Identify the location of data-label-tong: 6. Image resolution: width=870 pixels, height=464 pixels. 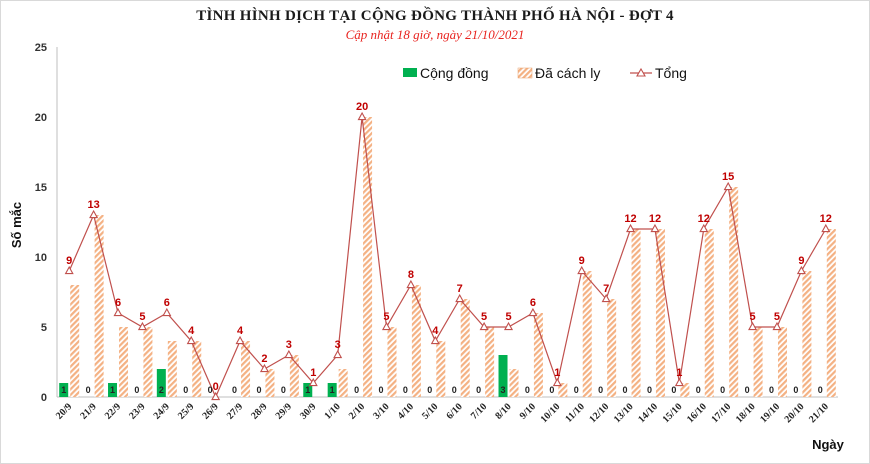
(118, 303).